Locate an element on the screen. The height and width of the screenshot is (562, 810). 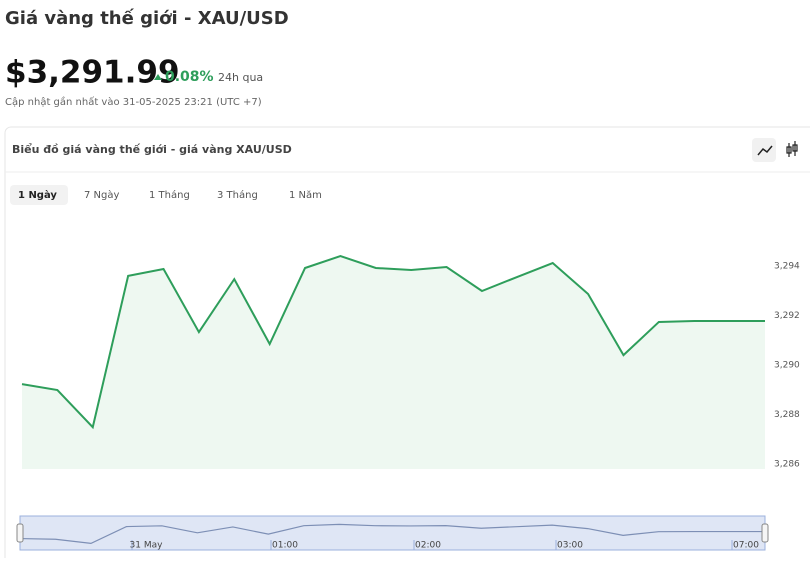
navigator-label: 31 May is located at coordinates (147, 546).